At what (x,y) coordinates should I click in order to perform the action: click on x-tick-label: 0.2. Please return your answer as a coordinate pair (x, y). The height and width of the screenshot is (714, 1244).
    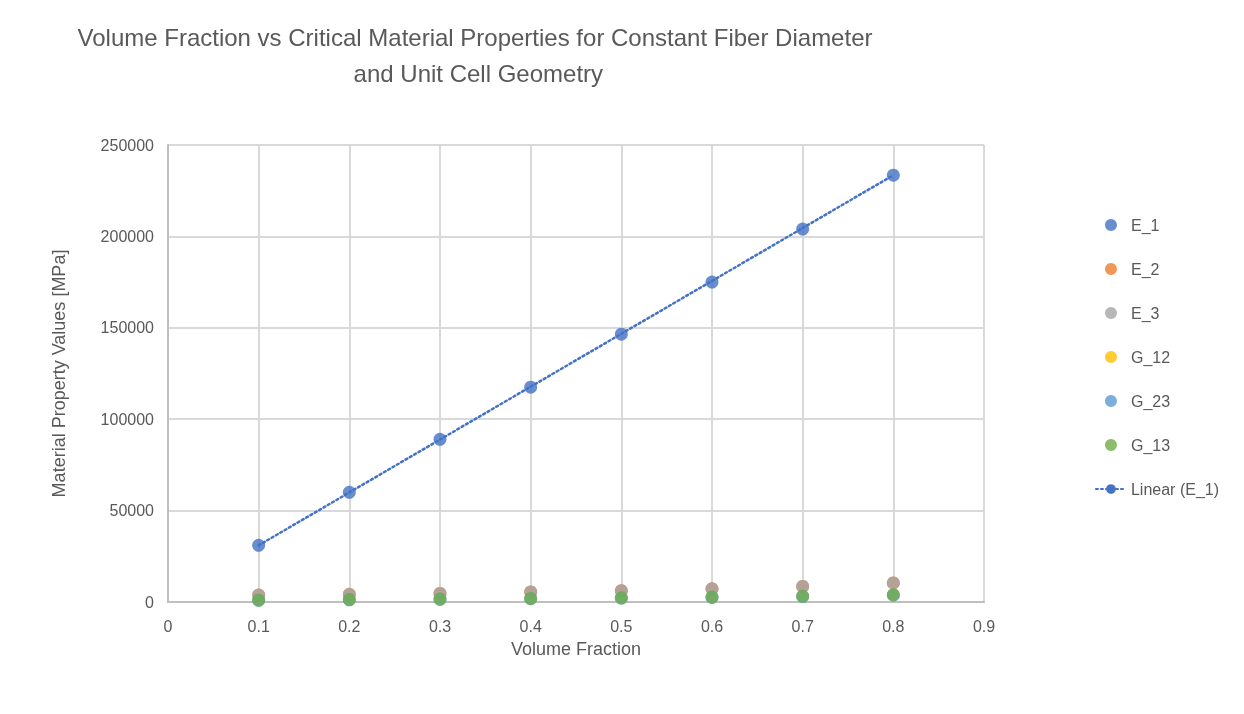
    Looking at the image, I should click on (349, 626).